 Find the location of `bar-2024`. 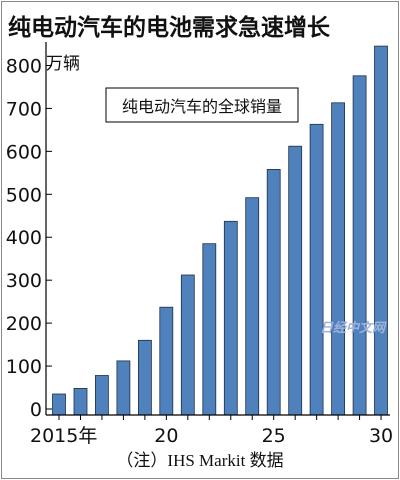

bar-2024 is located at coordinates (252, 306).